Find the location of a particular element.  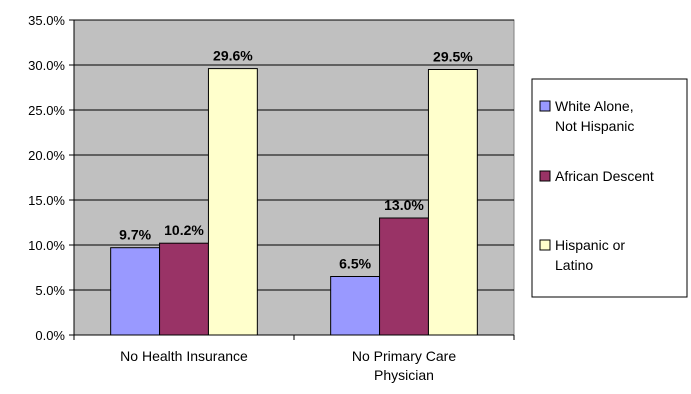

y-tick-label: 30.0% is located at coordinates (46, 65).